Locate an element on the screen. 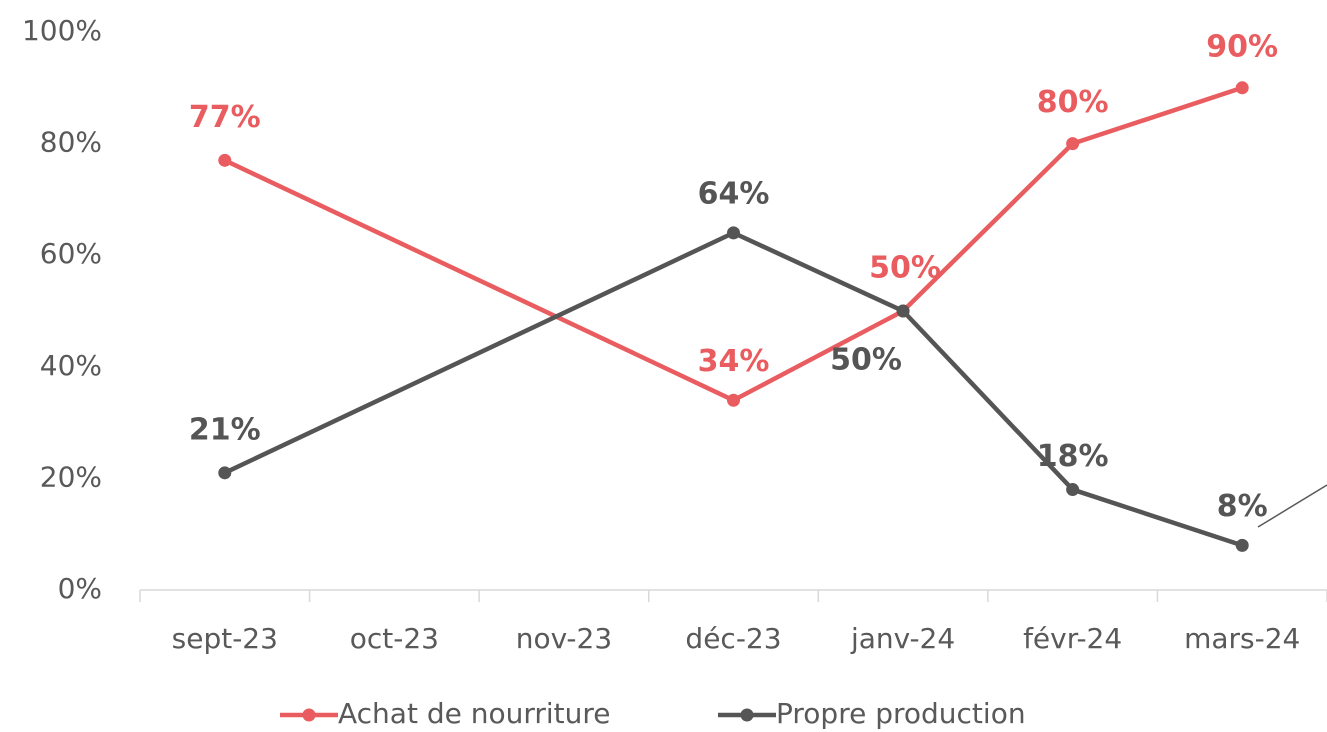  data-label: 8% is located at coordinates (1242, 506).